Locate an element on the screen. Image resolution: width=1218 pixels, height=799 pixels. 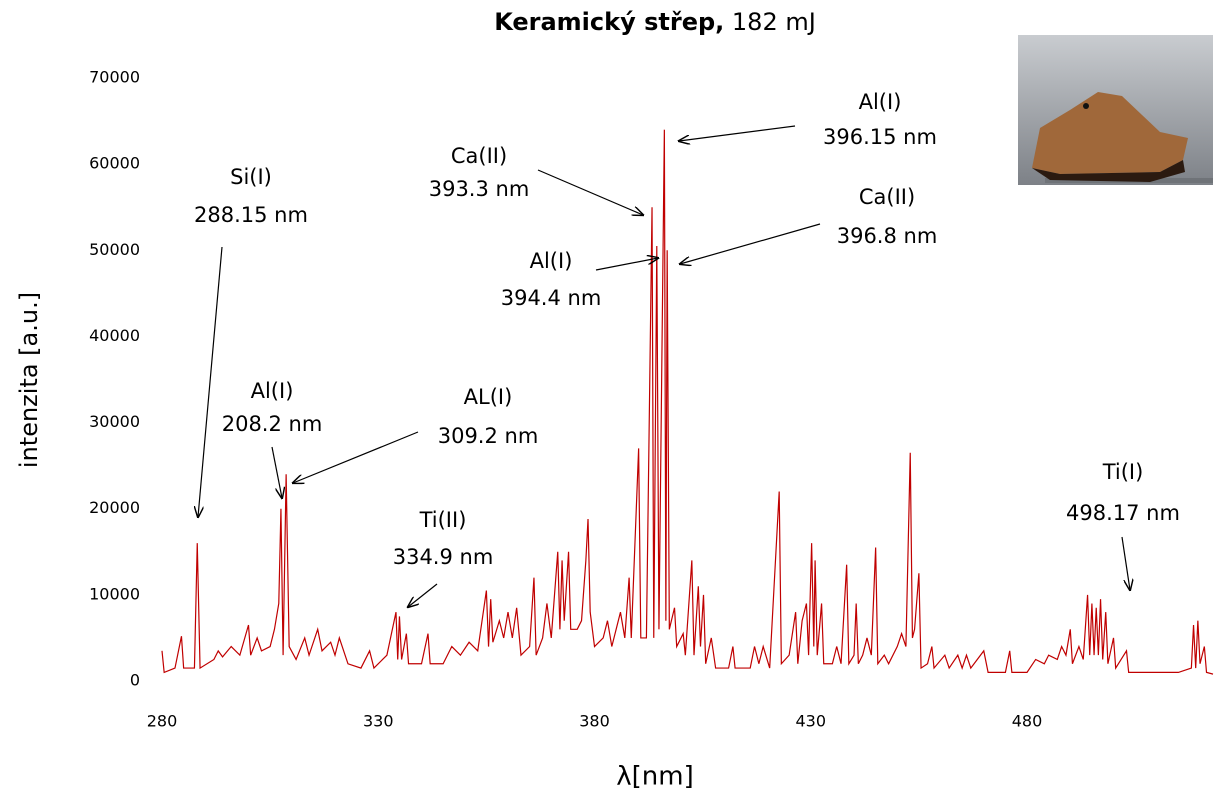
annotation-text: 288.15 nm is located at coordinates (251, 215).